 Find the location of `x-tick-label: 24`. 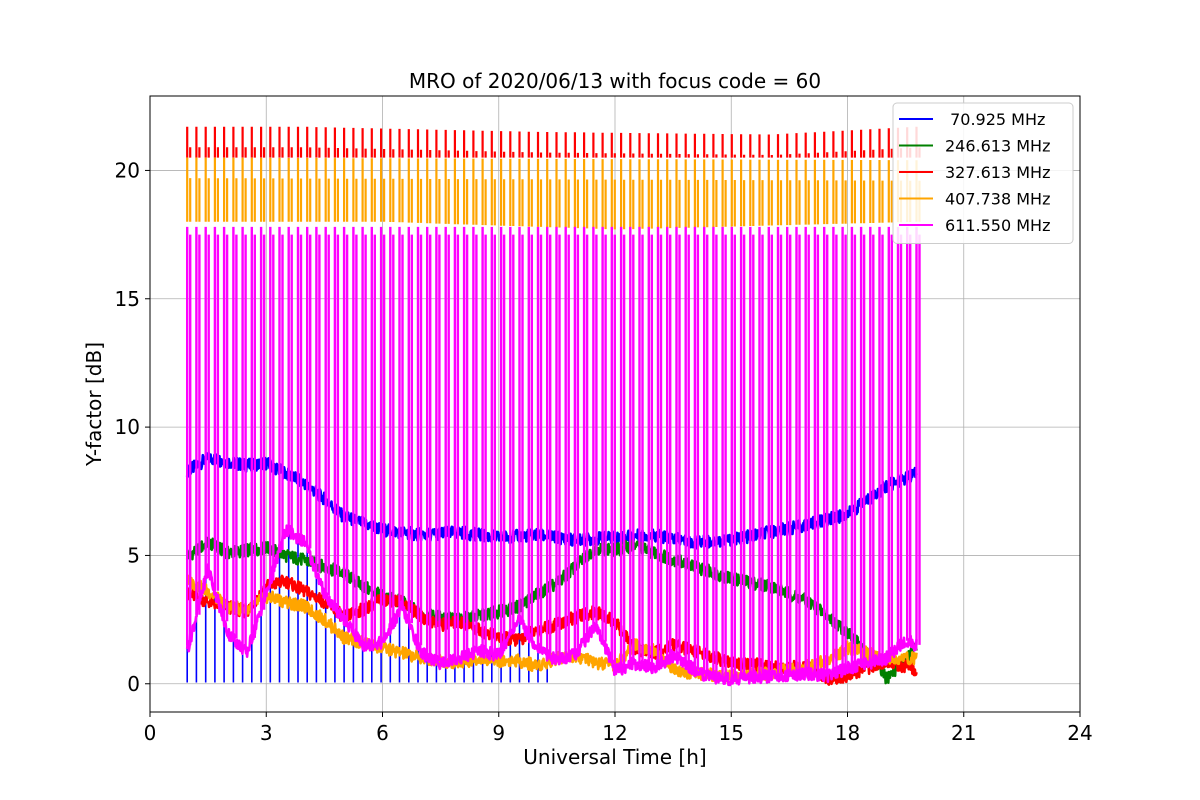

x-tick-label: 24 is located at coordinates (1079, 733).